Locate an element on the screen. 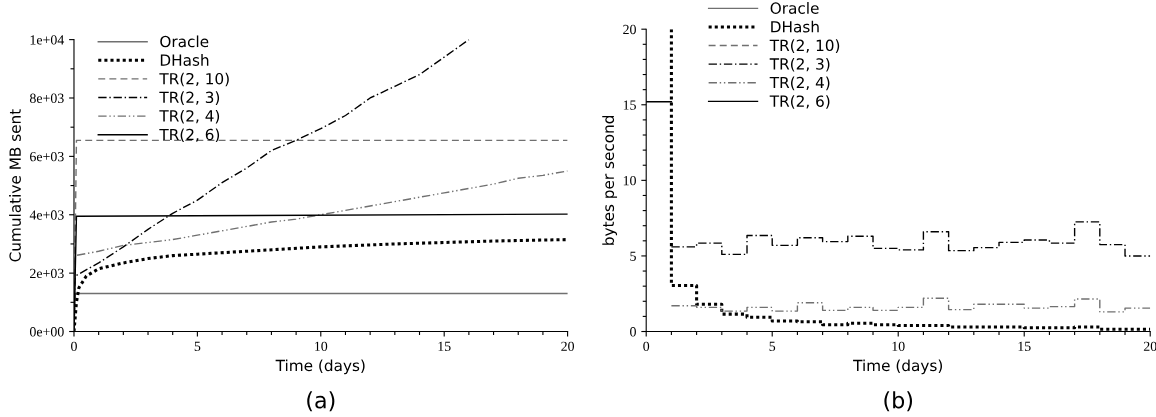 This screenshot has width=1156, height=417. y-tick-label: 1e+04 is located at coordinates (47, 40).